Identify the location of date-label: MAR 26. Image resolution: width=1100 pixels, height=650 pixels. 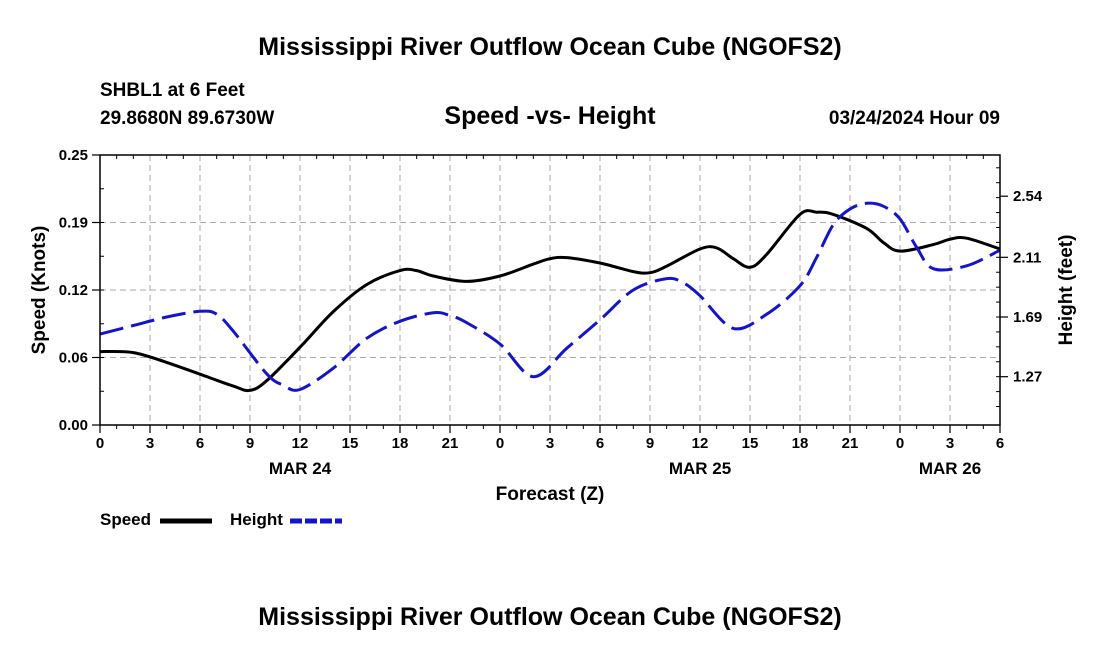
(950, 468).